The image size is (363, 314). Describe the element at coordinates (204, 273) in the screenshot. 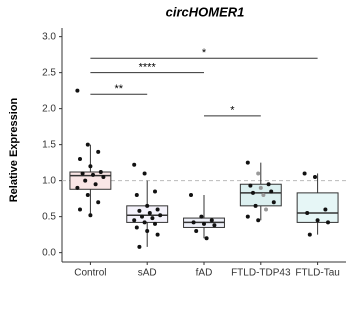

I see `x-tick-label: fAD` at that location.